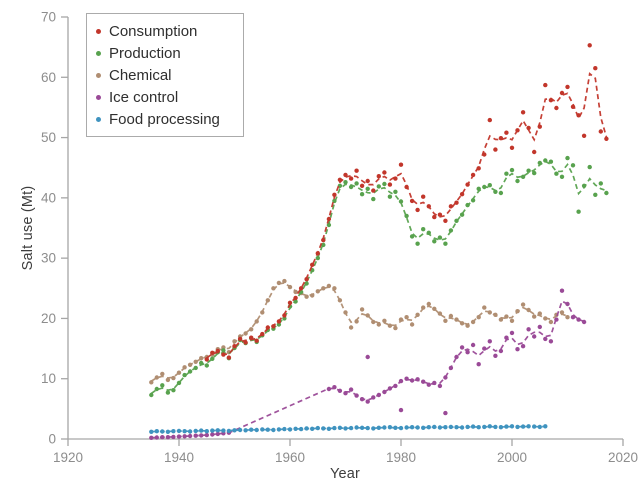 This screenshot has height=491, width=642. What do you see at coordinates (144, 97) in the screenshot?
I see `legend-label-ice-control: Ice control` at bounding box center [144, 97].